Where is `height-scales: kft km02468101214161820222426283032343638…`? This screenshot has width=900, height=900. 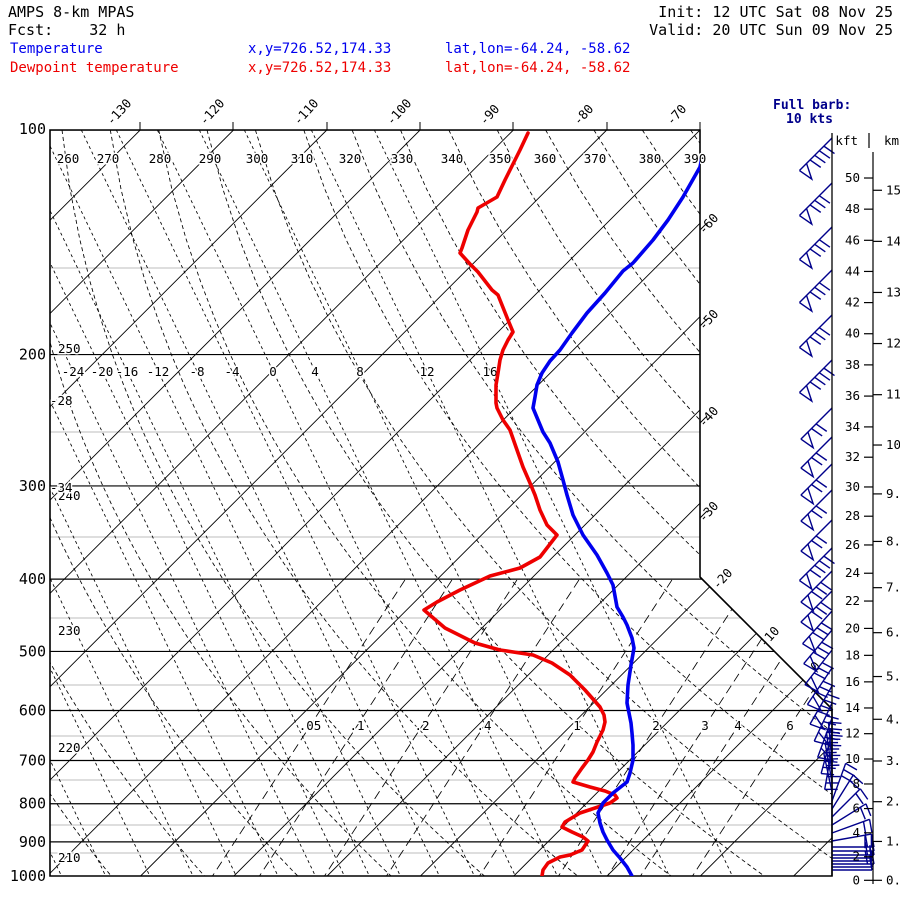
height-scales: kft km02468101214161820222426283032343638… is located at coordinates (867, 510).